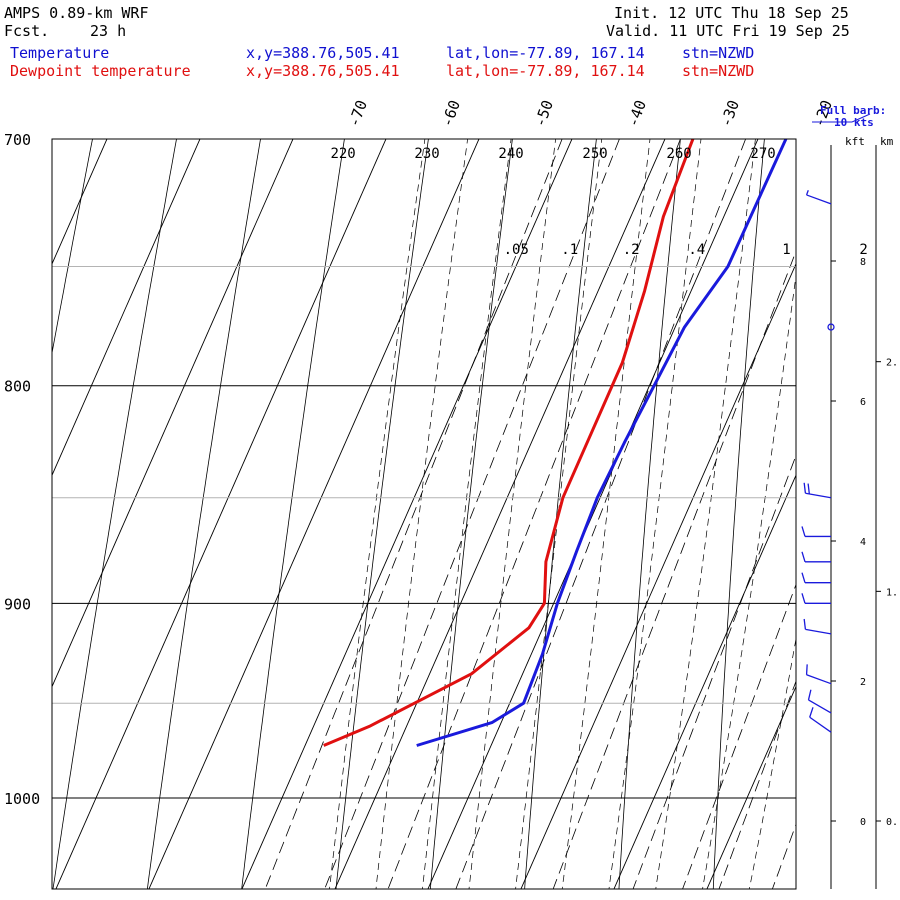  What do you see at coordinates (863, 822) in the screenshot?
I see `kft-tick-label: 0` at bounding box center [863, 822].